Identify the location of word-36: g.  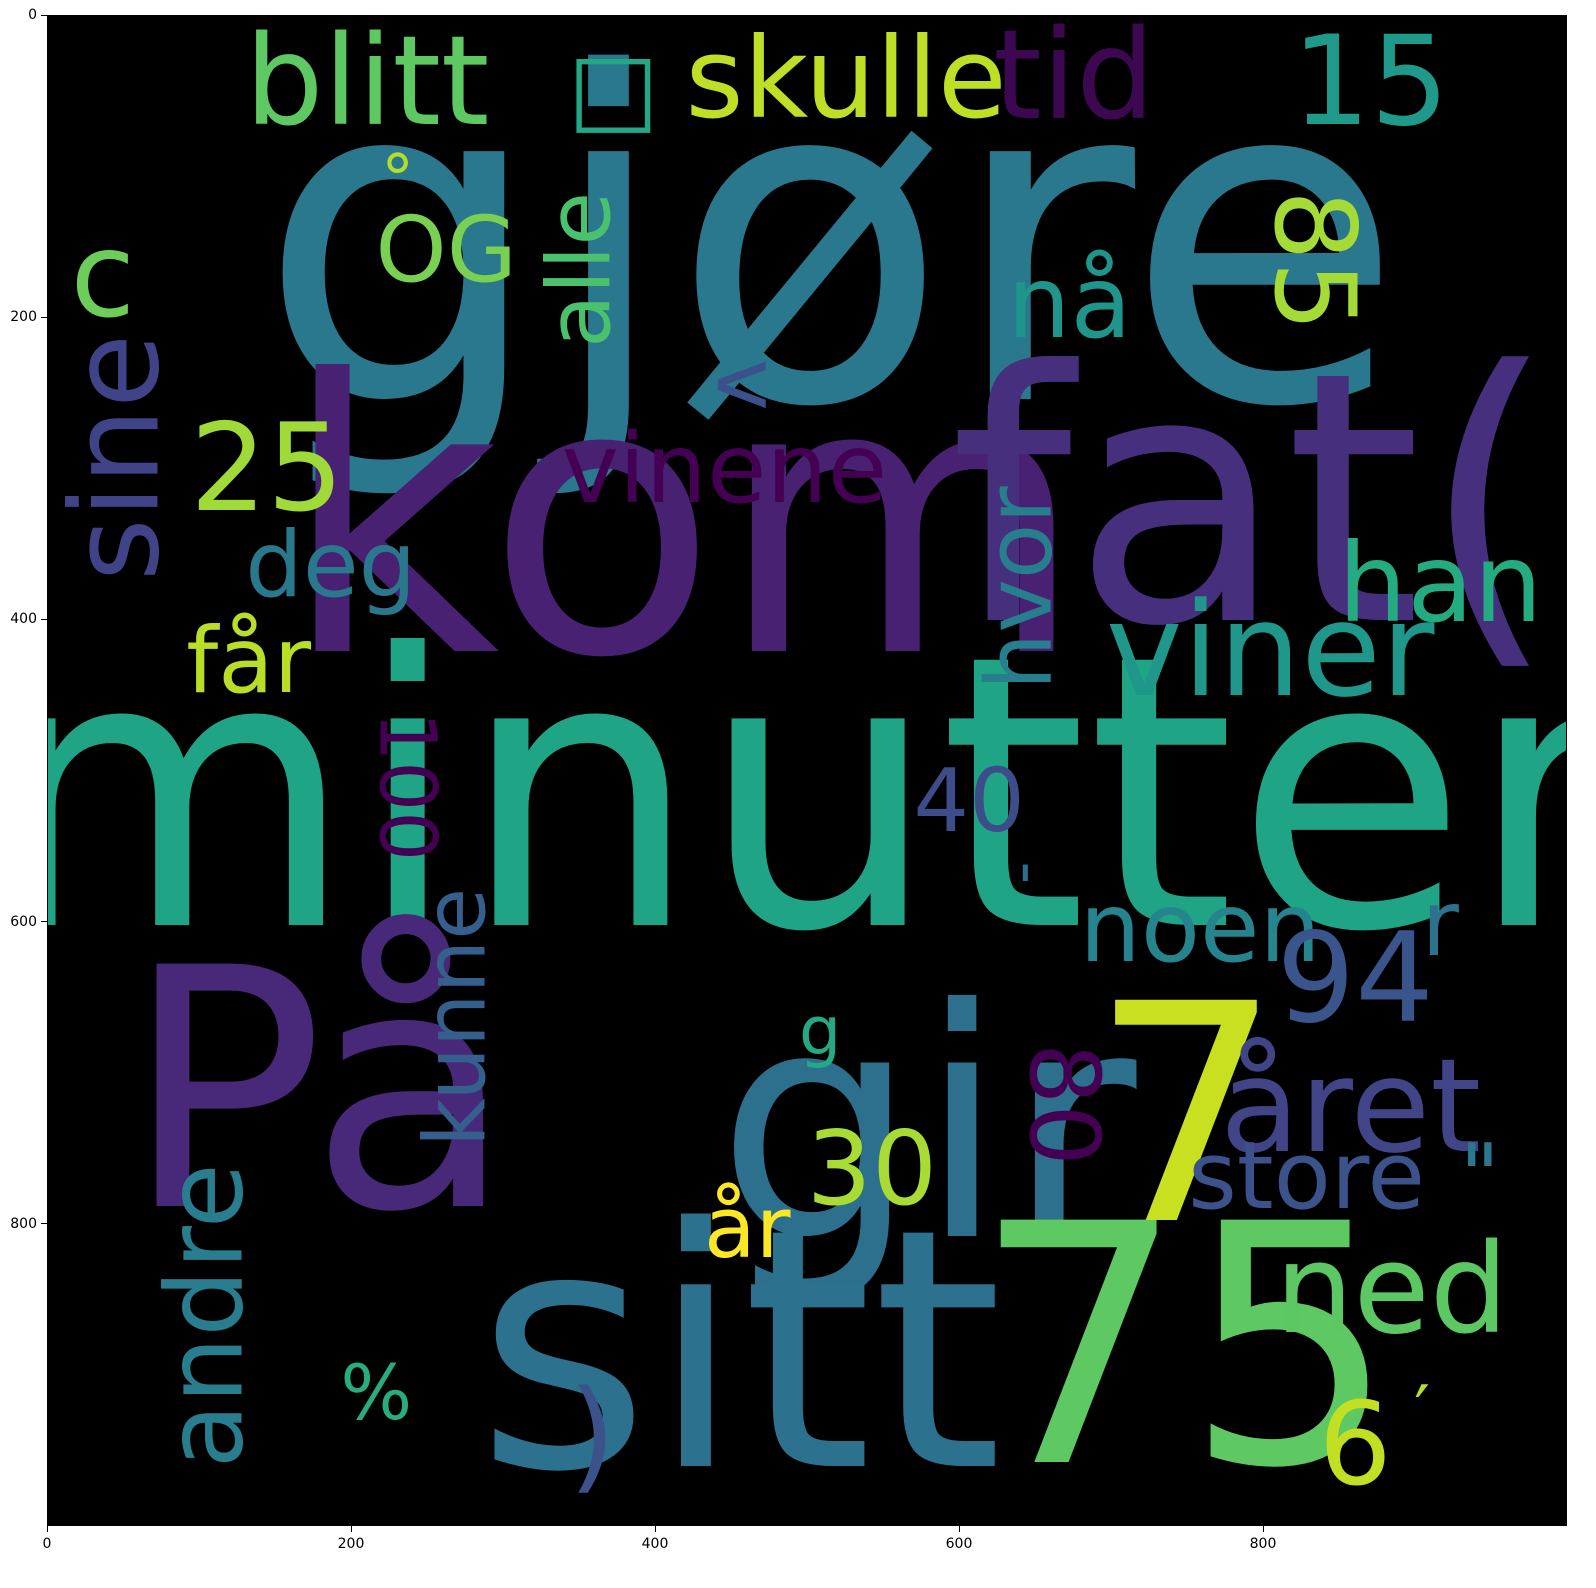
(820, 1031).